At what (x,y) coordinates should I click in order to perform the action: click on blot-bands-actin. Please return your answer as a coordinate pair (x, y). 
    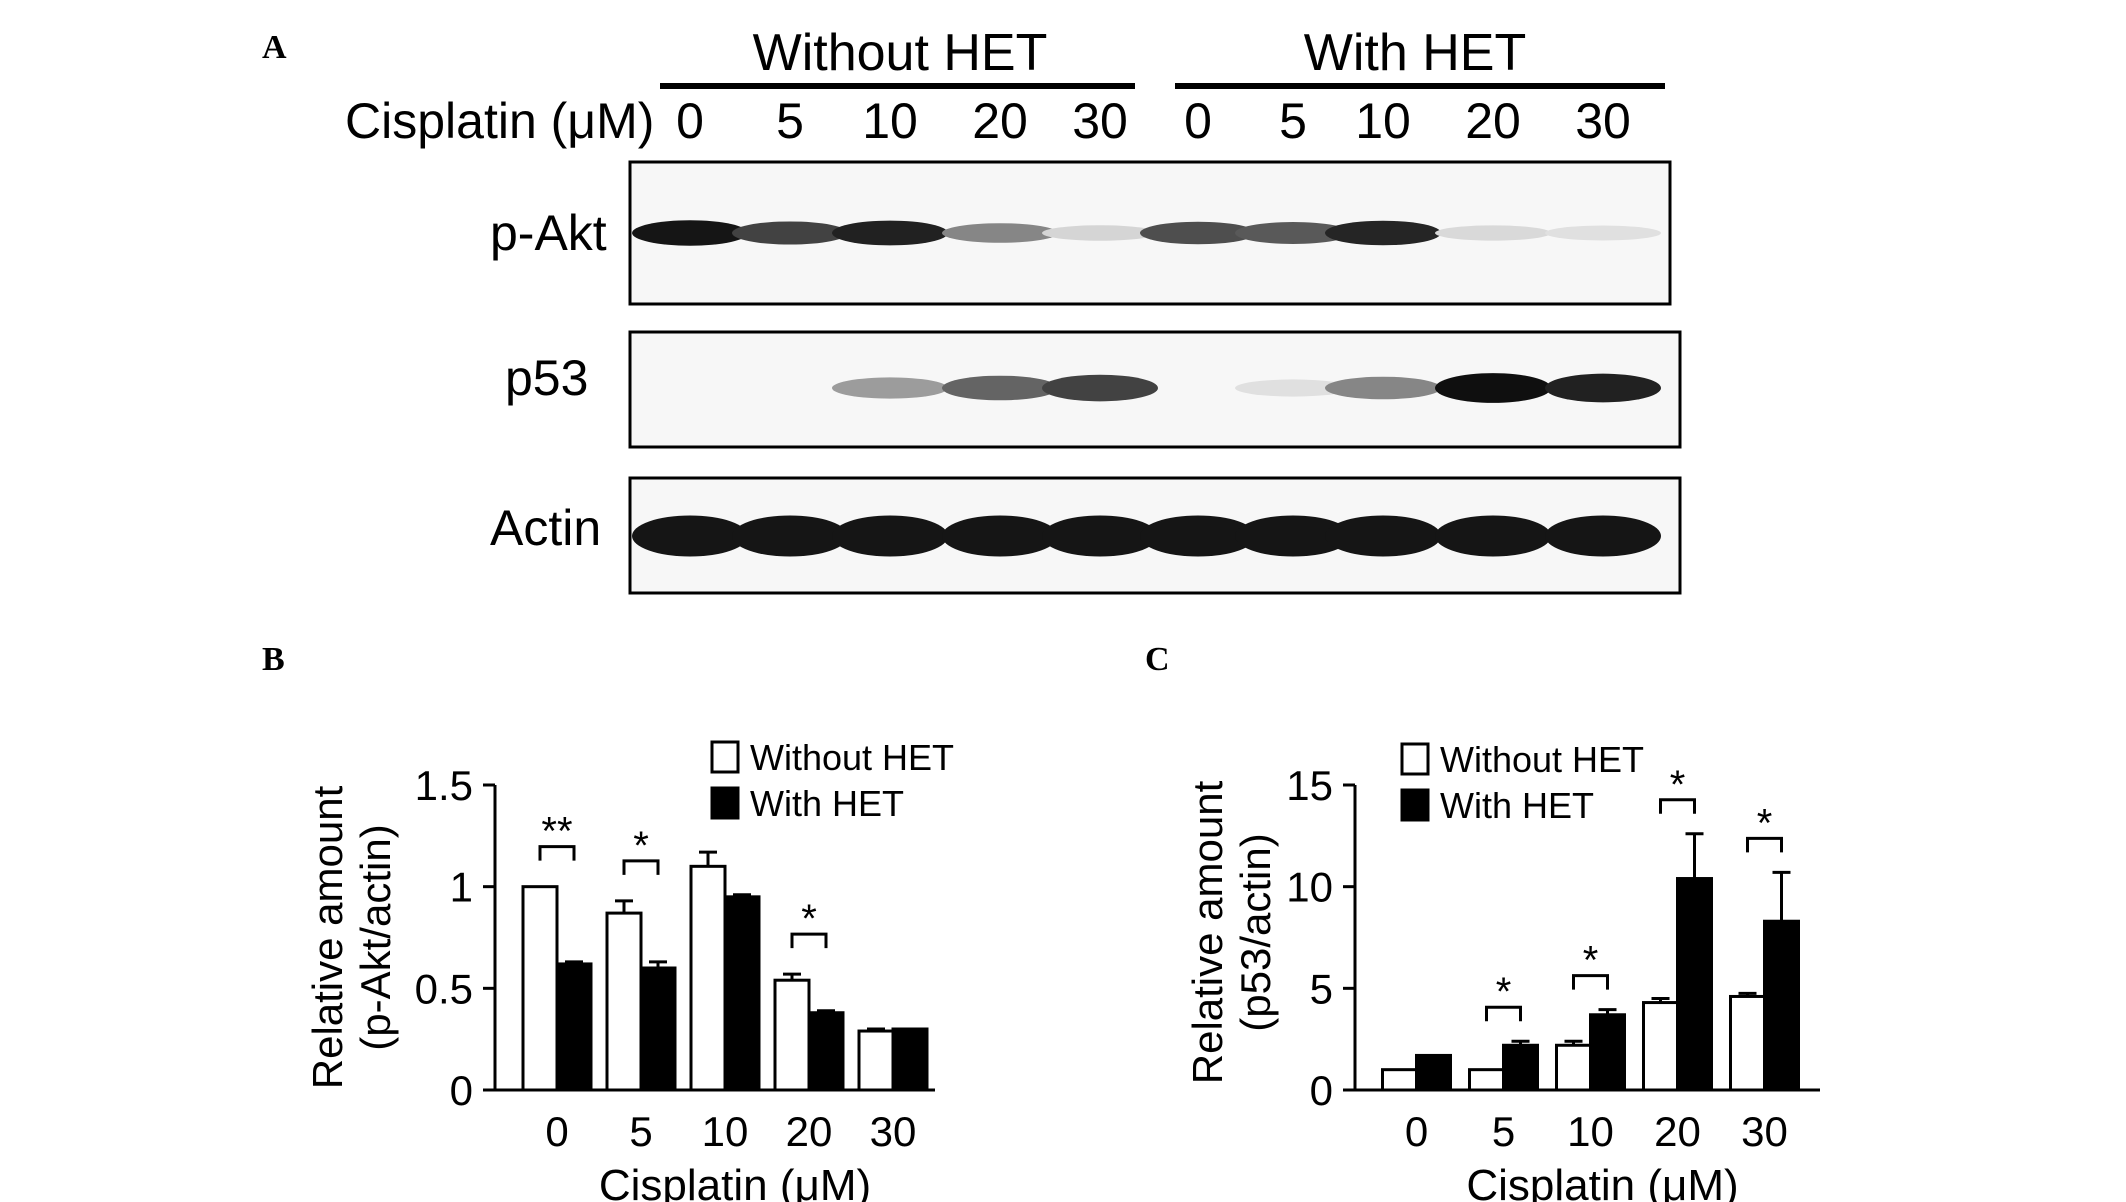
    Looking at the image, I should click on (1146, 536).